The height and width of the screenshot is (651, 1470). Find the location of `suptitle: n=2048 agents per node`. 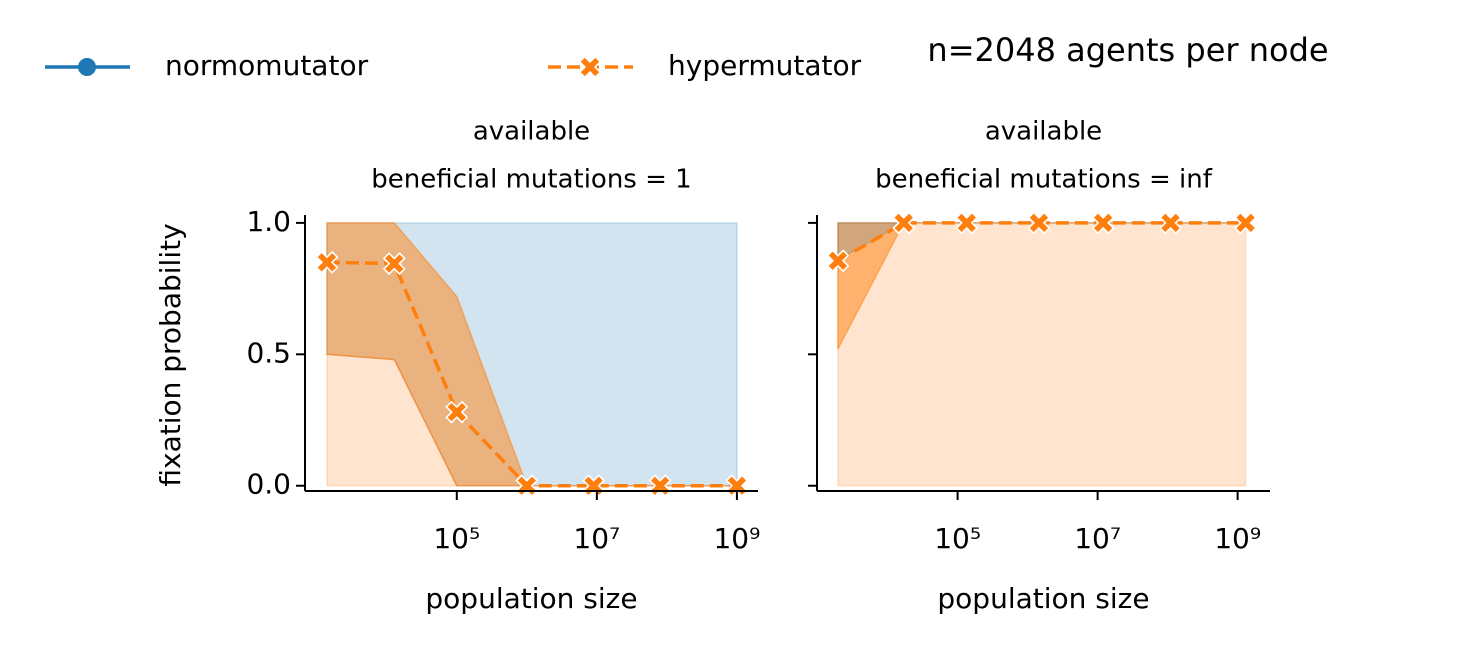

suptitle: n=2048 agents per node is located at coordinates (1127, 50).